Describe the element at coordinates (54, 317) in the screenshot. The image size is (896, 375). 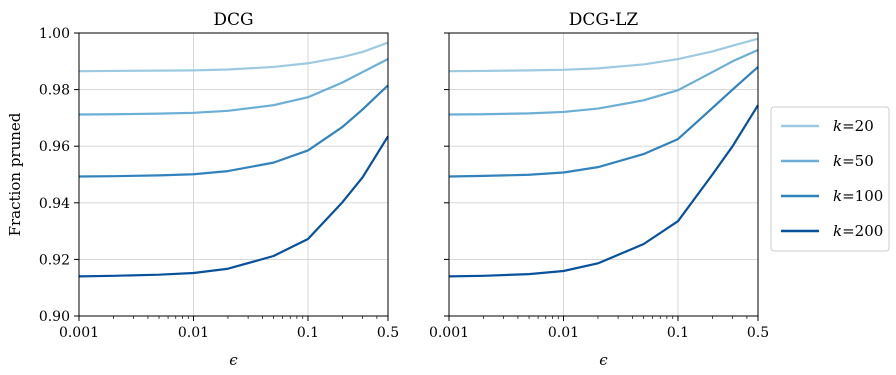
I see `y-tick-label: 0.90` at that location.